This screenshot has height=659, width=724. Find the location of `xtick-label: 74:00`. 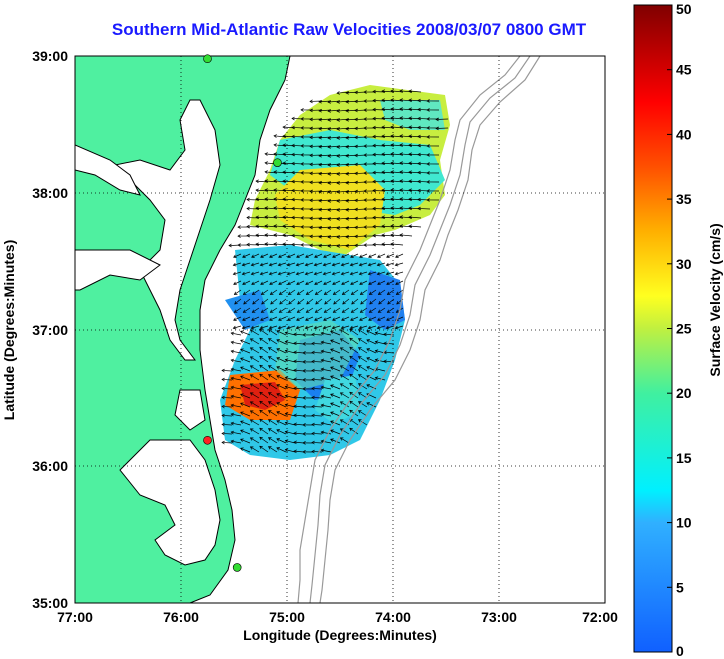

xtick-label: 74:00 is located at coordinates (393, 617).